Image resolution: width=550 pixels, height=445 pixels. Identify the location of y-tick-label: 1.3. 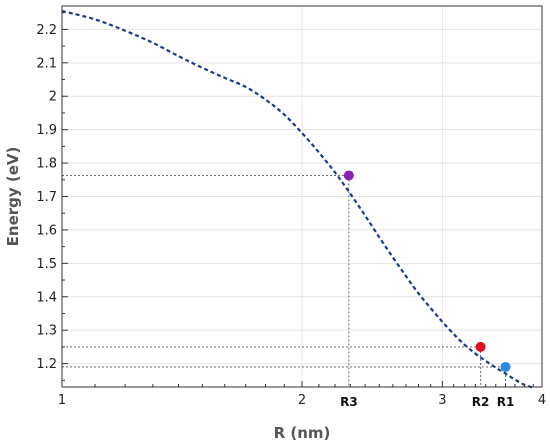
(46, 331).